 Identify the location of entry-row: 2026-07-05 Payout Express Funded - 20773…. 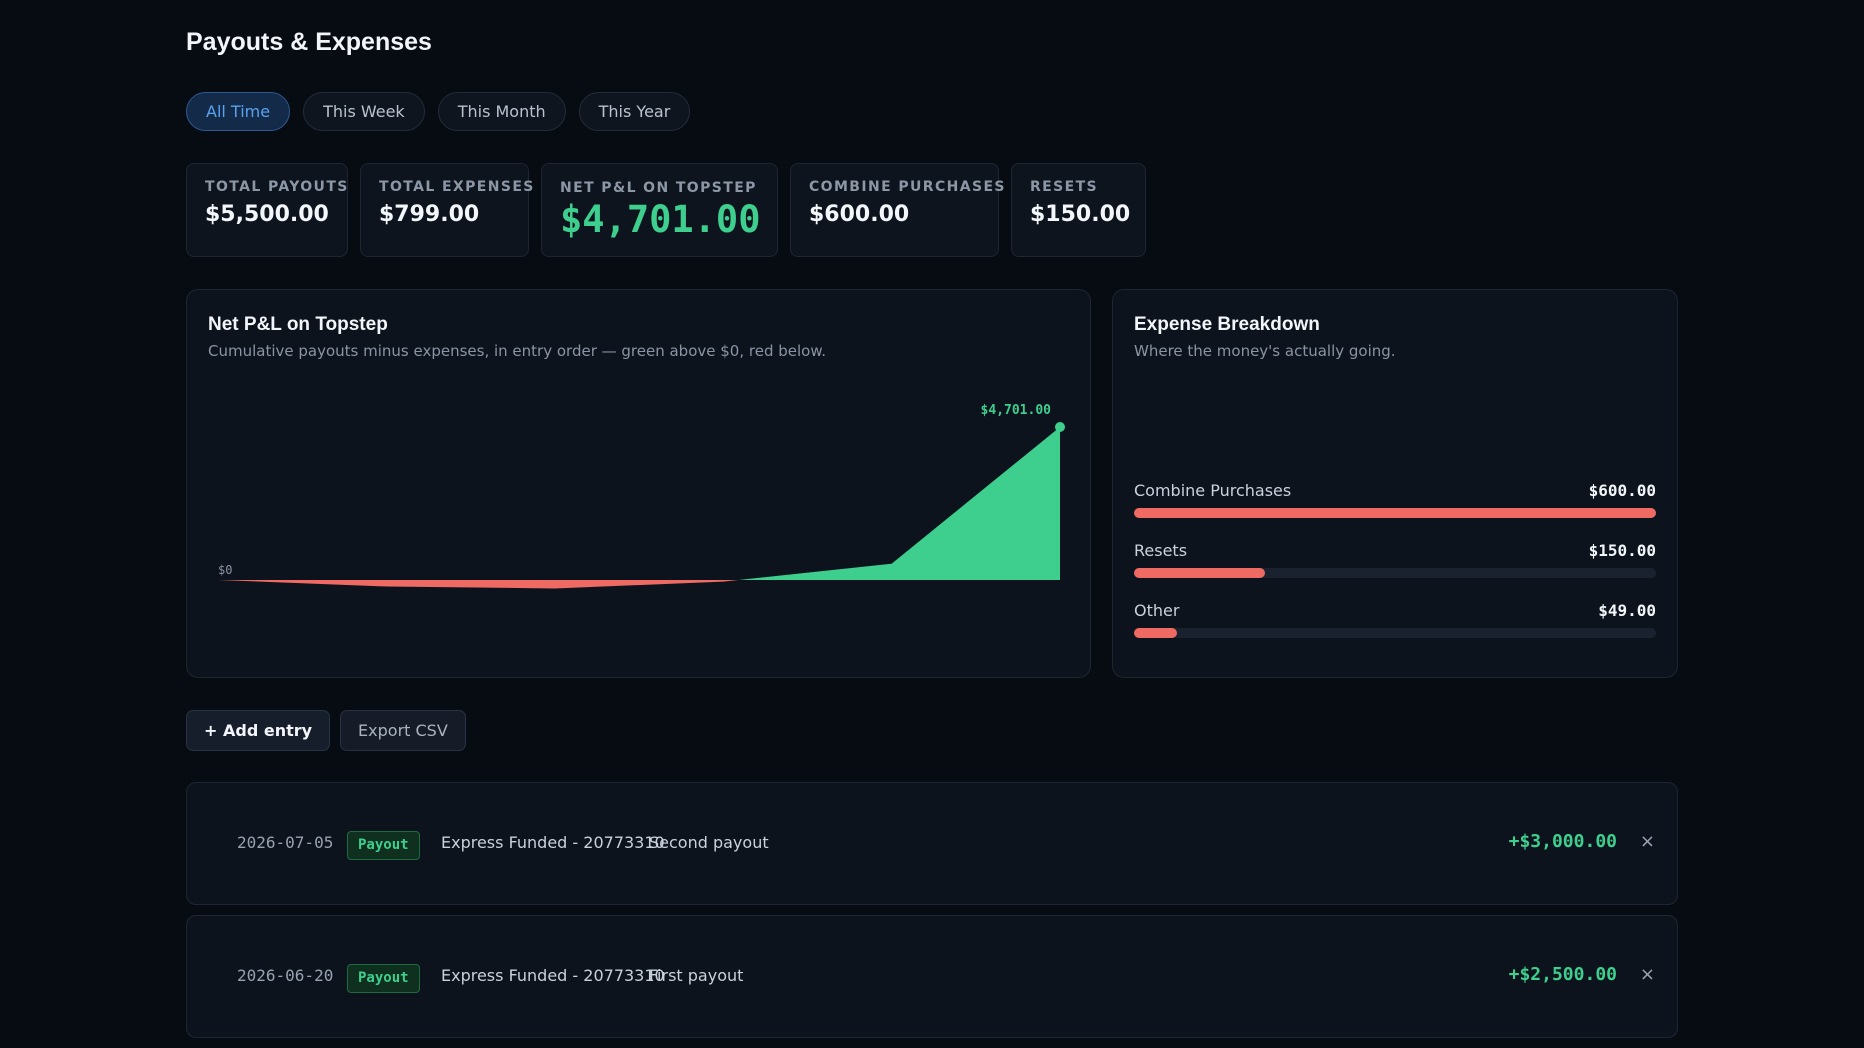
(932, 843).